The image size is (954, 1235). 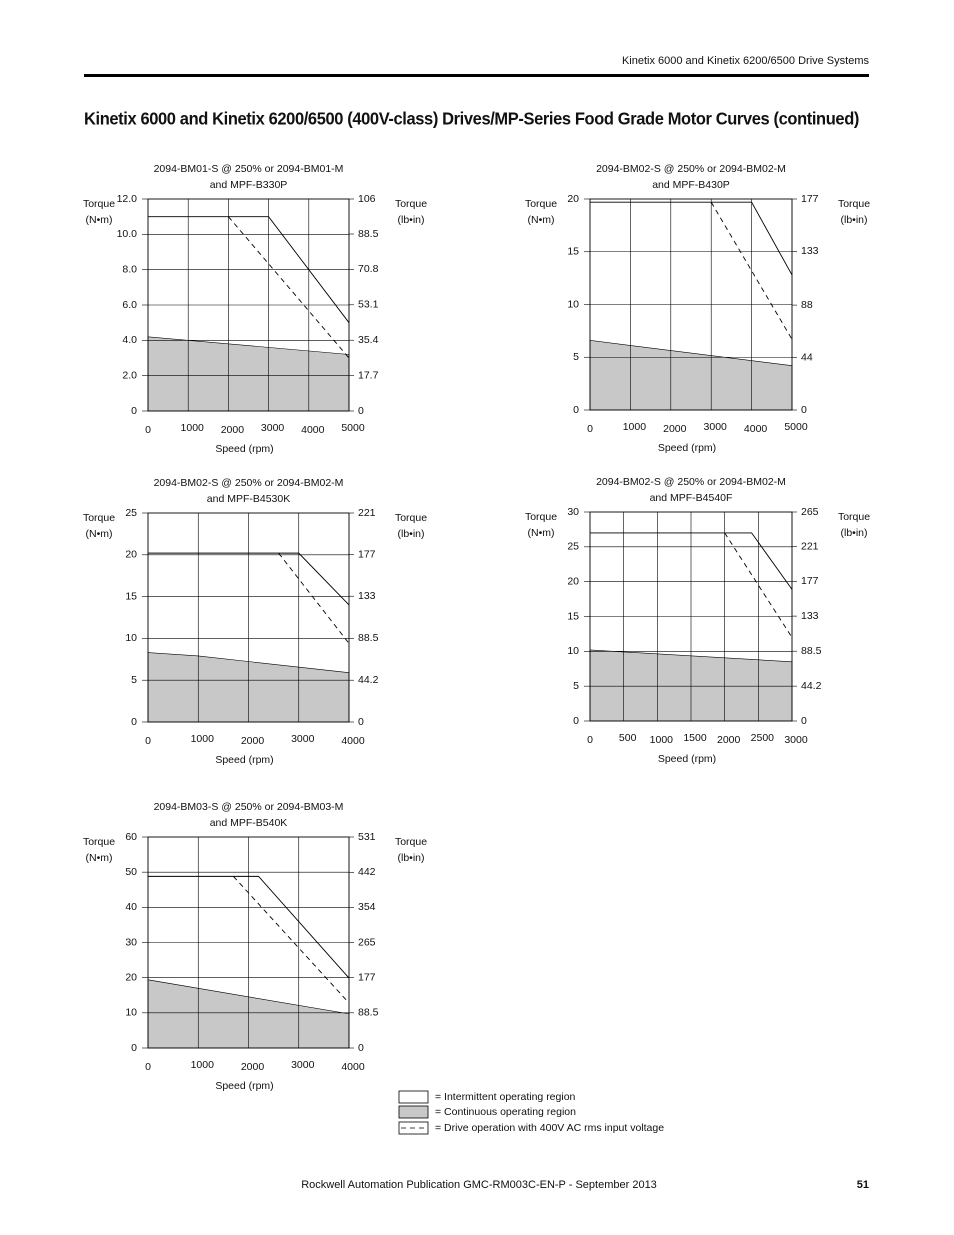 What do you see at coordinates (807, 357) in the screenshot?
I see `y2-tick-label: 44` at bounding box center [807, 357].